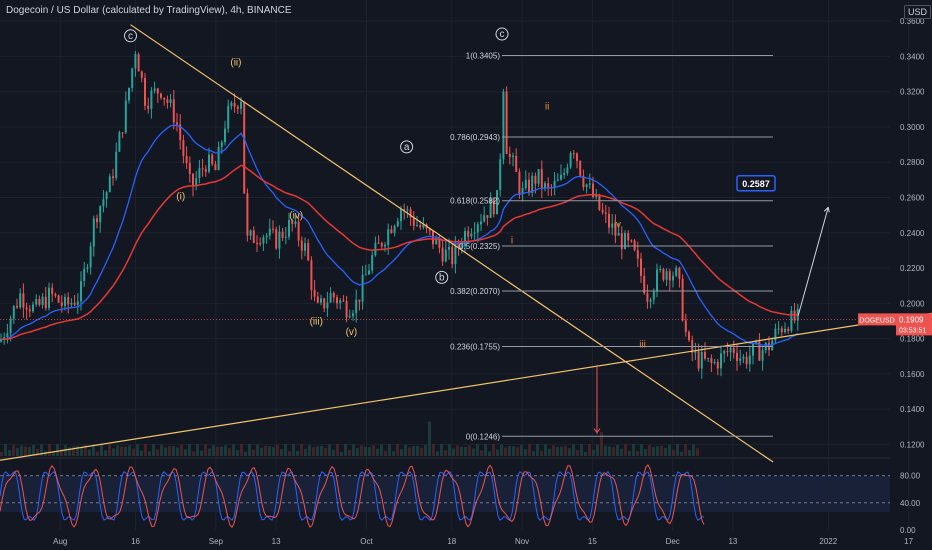 This screenshot has width=932, height=550. I want to click on x-tick-label: Nov, so click(522, 541).